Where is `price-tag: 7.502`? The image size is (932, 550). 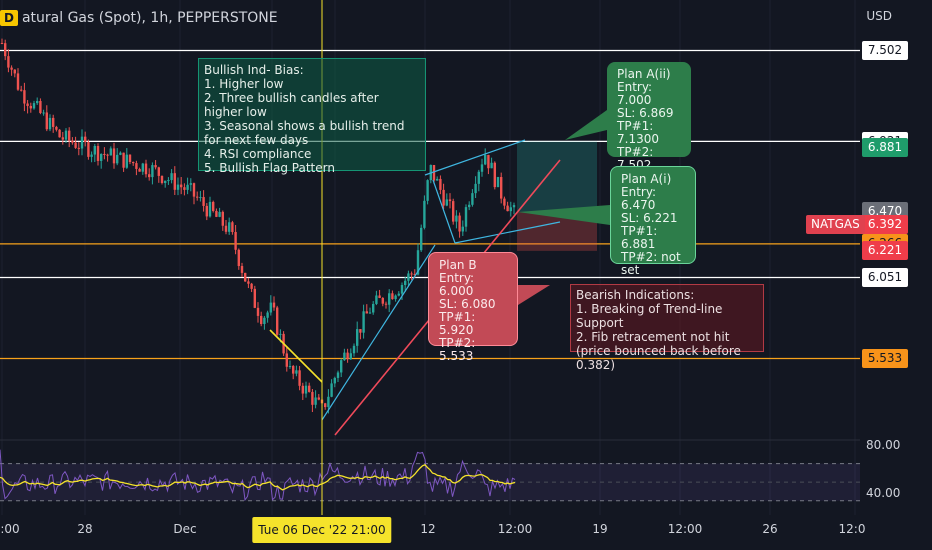 price-tag: 7.502 is located at coordinates (885, 50).